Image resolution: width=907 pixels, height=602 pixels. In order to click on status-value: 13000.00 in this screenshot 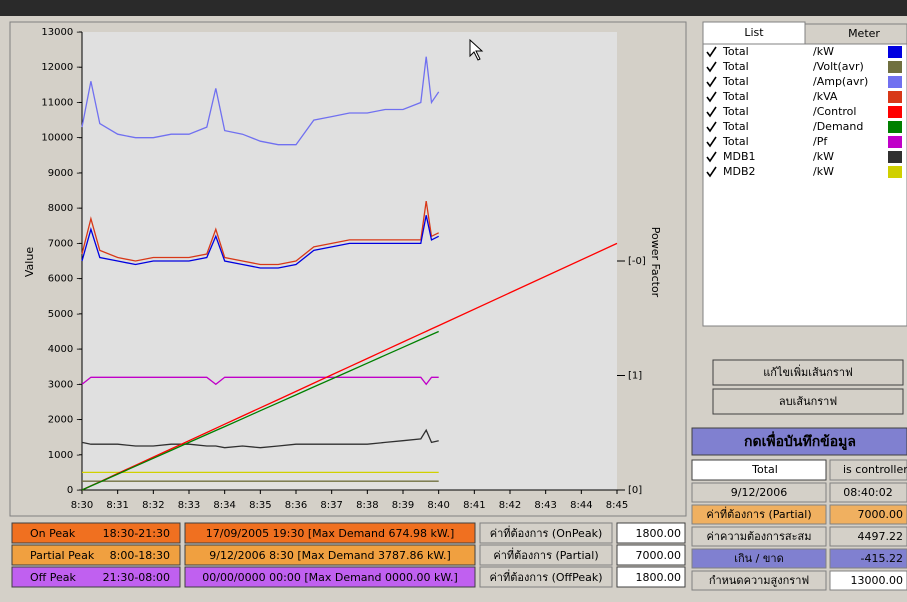, I will do `click(877, 580)`.